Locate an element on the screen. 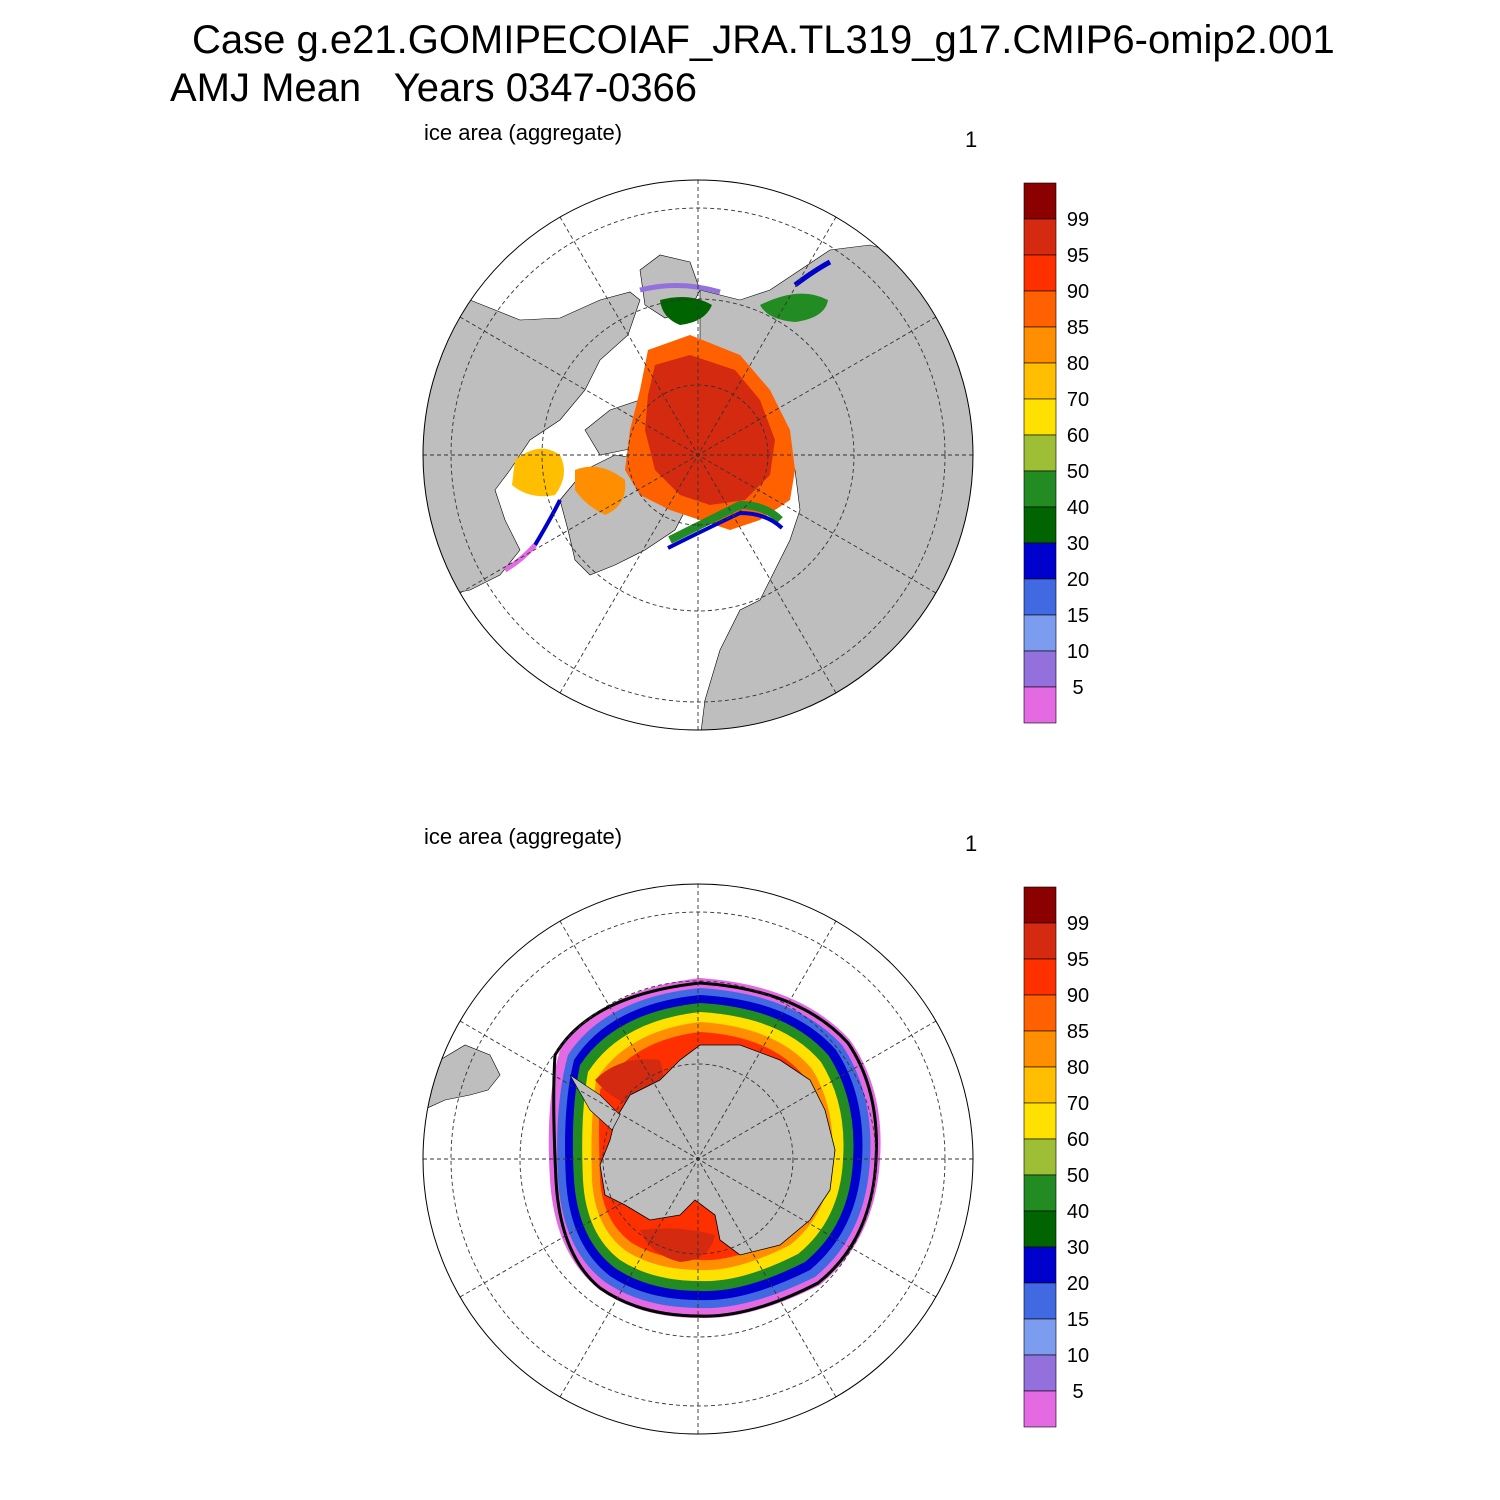 This screenshot has width=1500, height=1500. okhotsk-ice-edge is located at coordinates (812, 273).